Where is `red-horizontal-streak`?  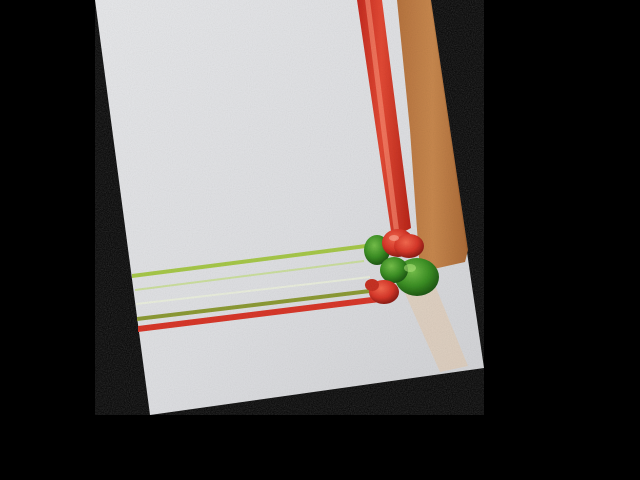
red-horizontal-streak is located at coordinates (259, 314).